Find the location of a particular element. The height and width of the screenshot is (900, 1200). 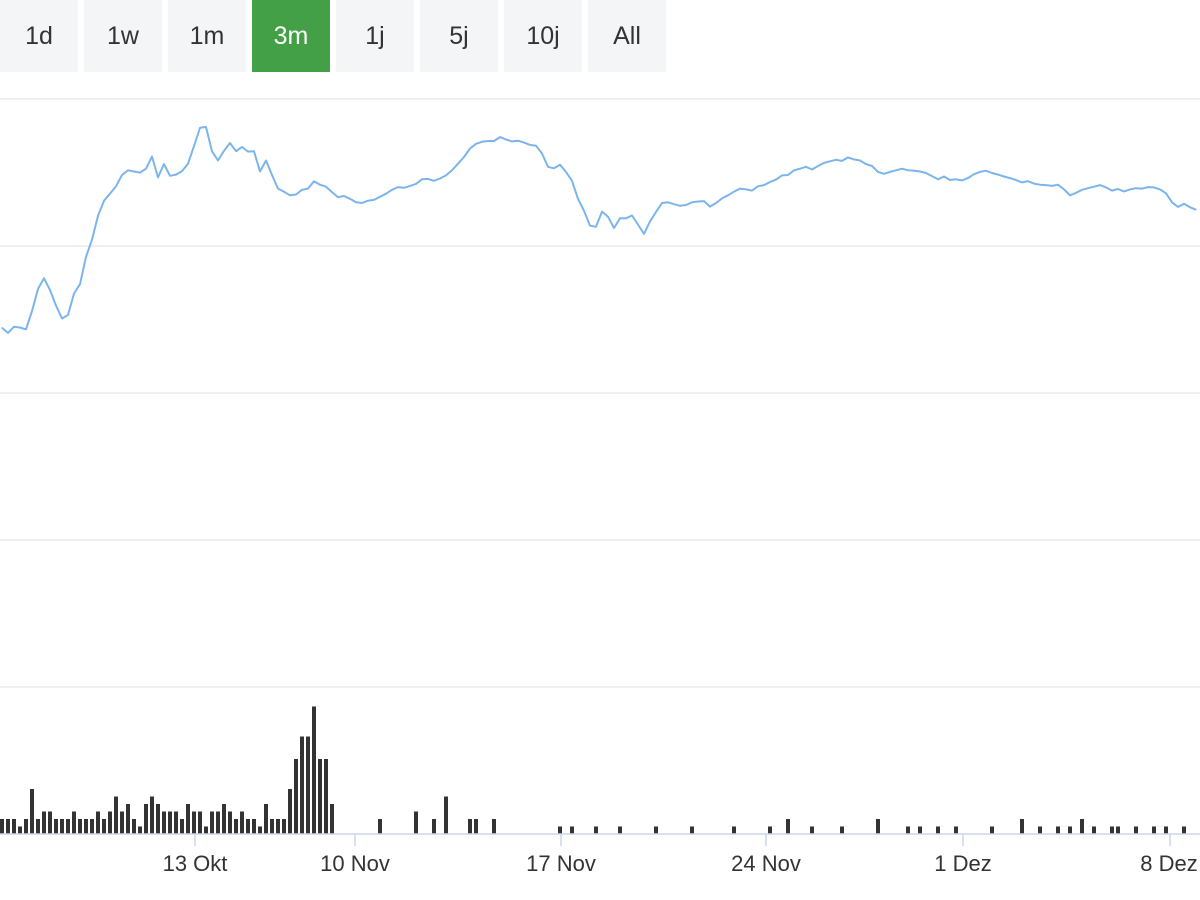

range-button-10j: 10j is located at coordinates (543, 36).